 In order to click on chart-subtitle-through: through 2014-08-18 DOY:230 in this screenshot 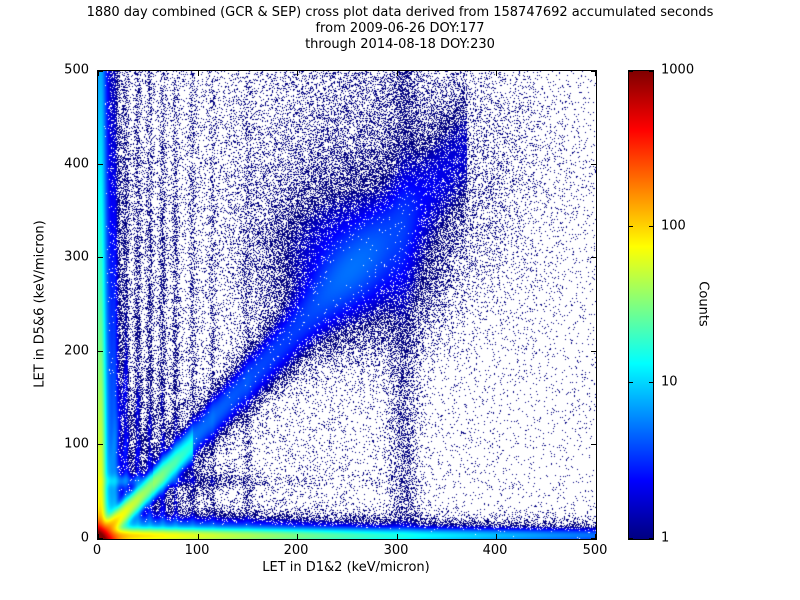, I will do `click(400, 44)`.